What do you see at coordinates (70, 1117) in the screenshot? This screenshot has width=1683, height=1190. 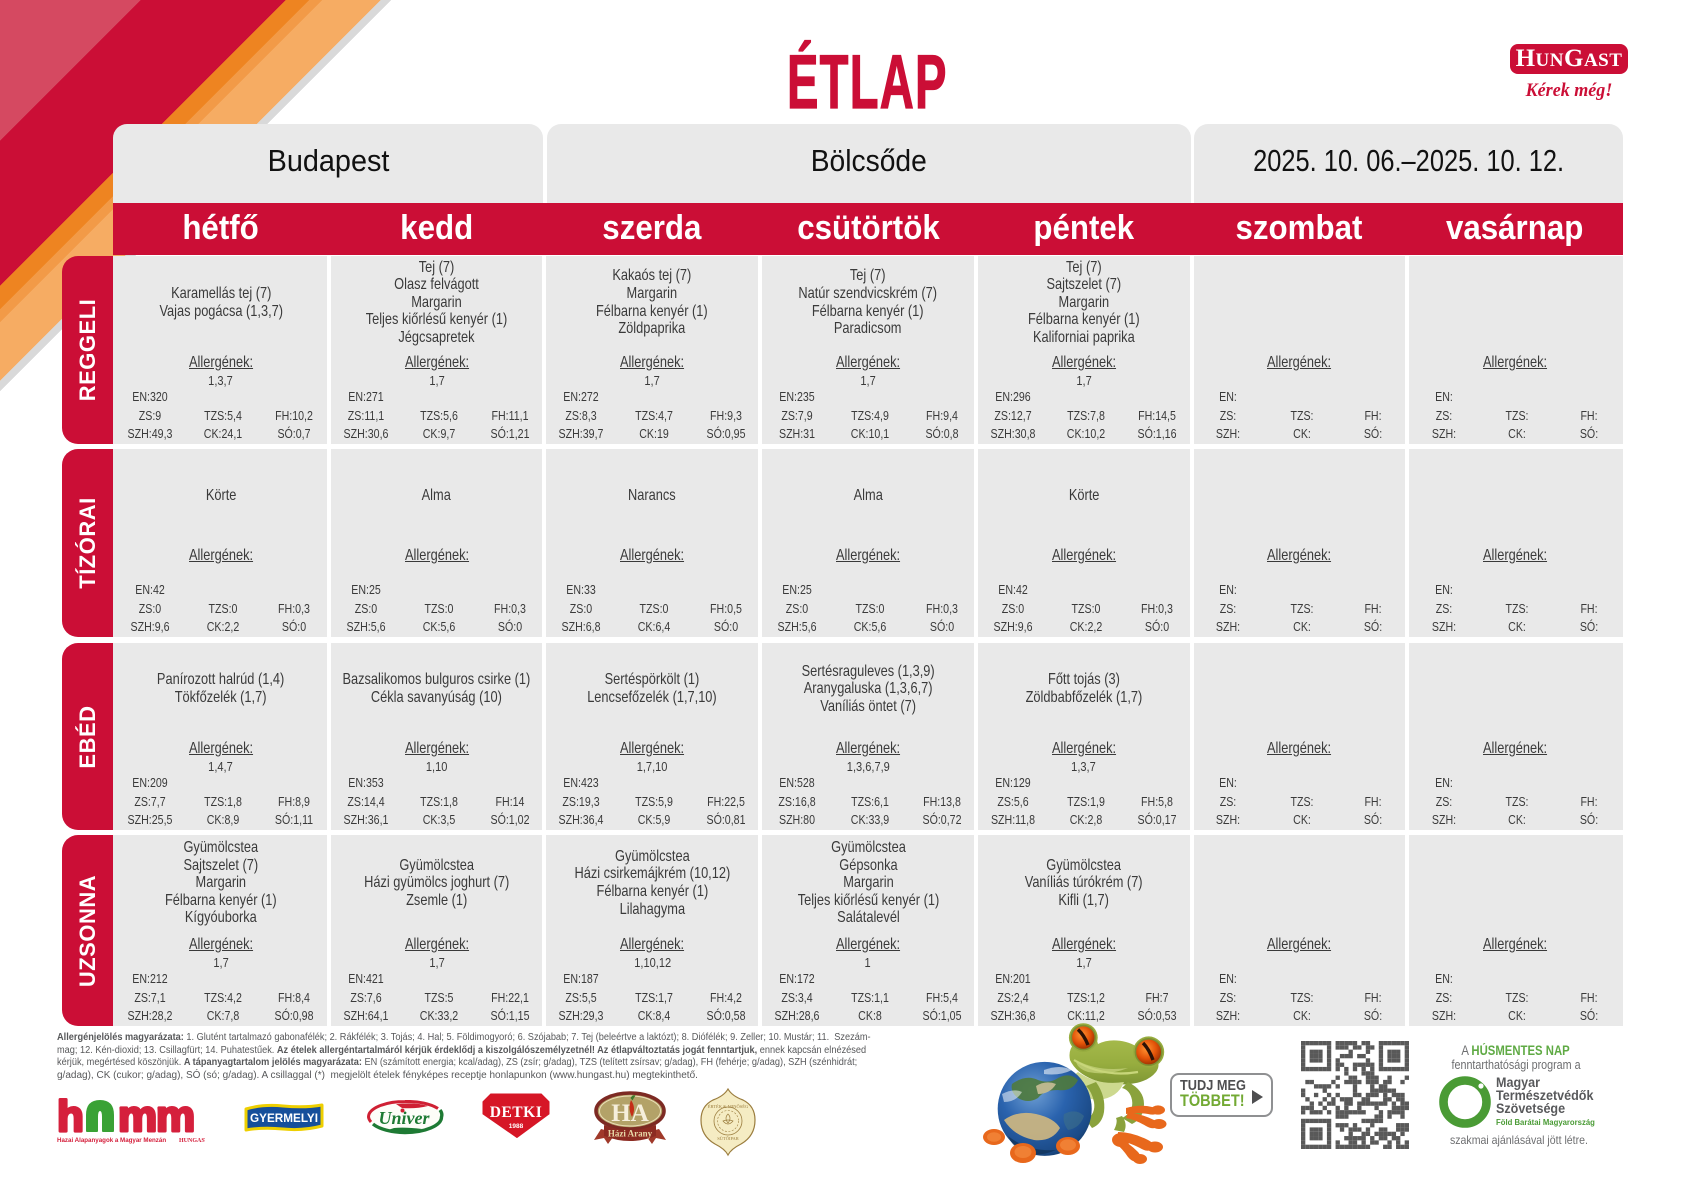 I see `svg-text: h` at bounding box center [70, 1117].